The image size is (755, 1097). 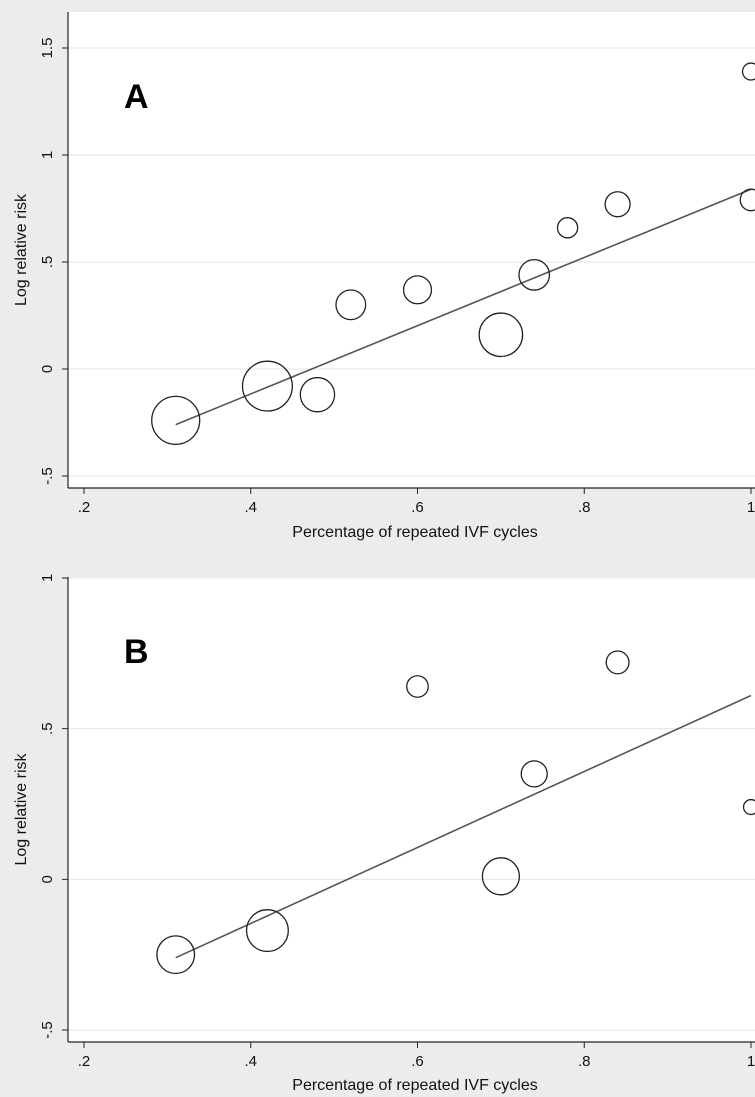 I want to click on y-tick-label: 1.5, so click(x=47, y=48).